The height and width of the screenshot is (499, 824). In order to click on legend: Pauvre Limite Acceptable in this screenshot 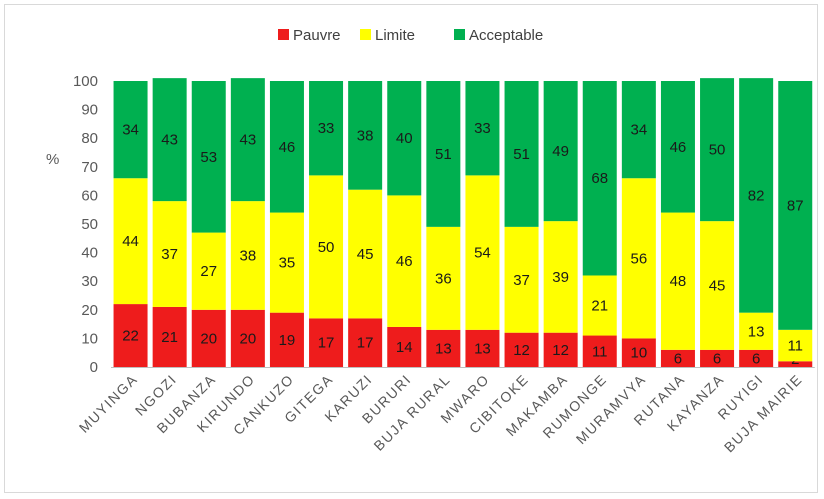, I will do `click(410, 35)`.